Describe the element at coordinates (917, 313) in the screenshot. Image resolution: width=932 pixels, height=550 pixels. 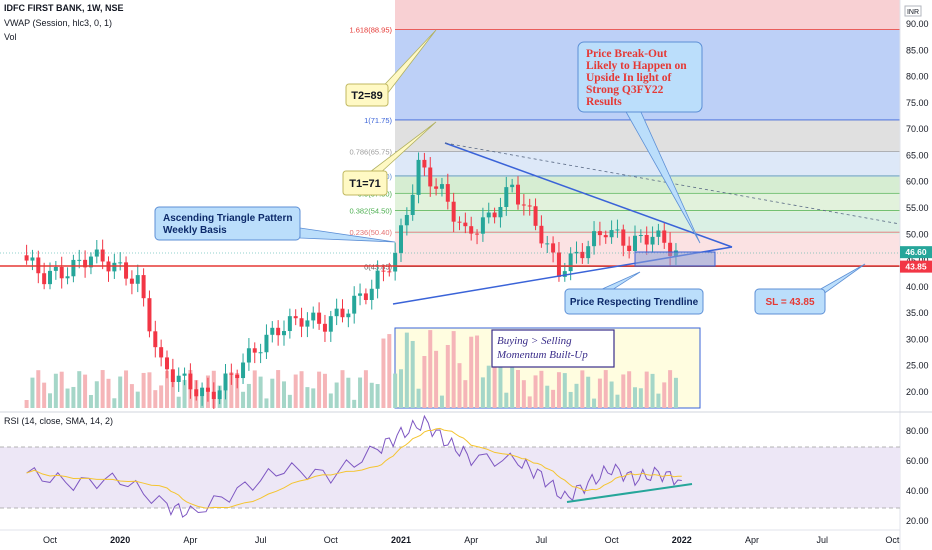
I see `price-tick-label: 35.00` at that location.